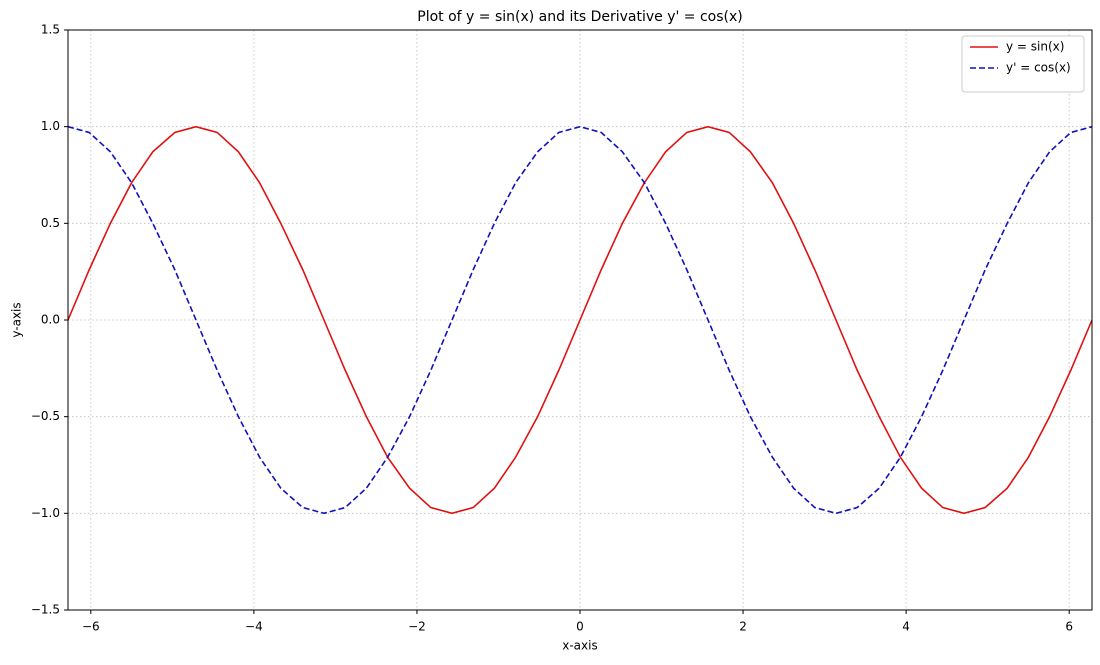  I want to click on x-tick-label: 2, so click(743, 627).